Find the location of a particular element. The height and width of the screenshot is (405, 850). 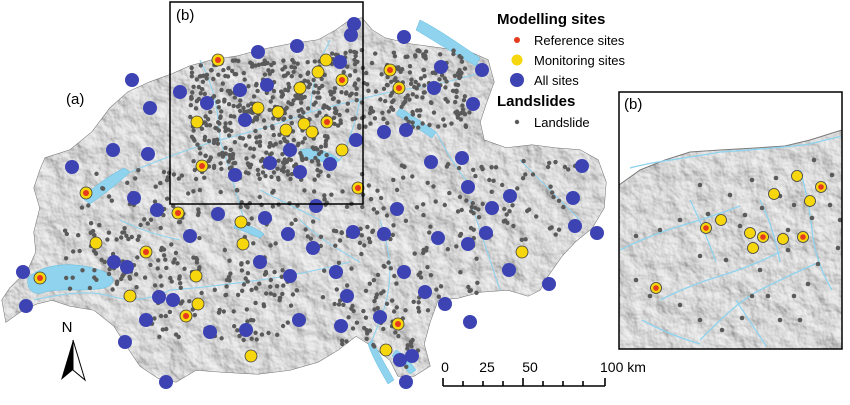

legend-landslide-label: Landslide is located at coordinates (562, 122).